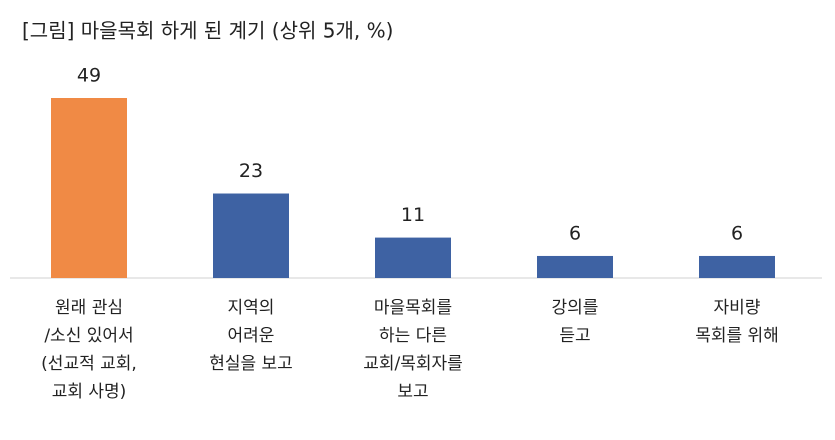 The width and height of the screenshot is (835, 440). What do you see at coordinates (412, 392) in the screenshot?
I see `x-tick-label: 보고` at bounding box center [412, 392].